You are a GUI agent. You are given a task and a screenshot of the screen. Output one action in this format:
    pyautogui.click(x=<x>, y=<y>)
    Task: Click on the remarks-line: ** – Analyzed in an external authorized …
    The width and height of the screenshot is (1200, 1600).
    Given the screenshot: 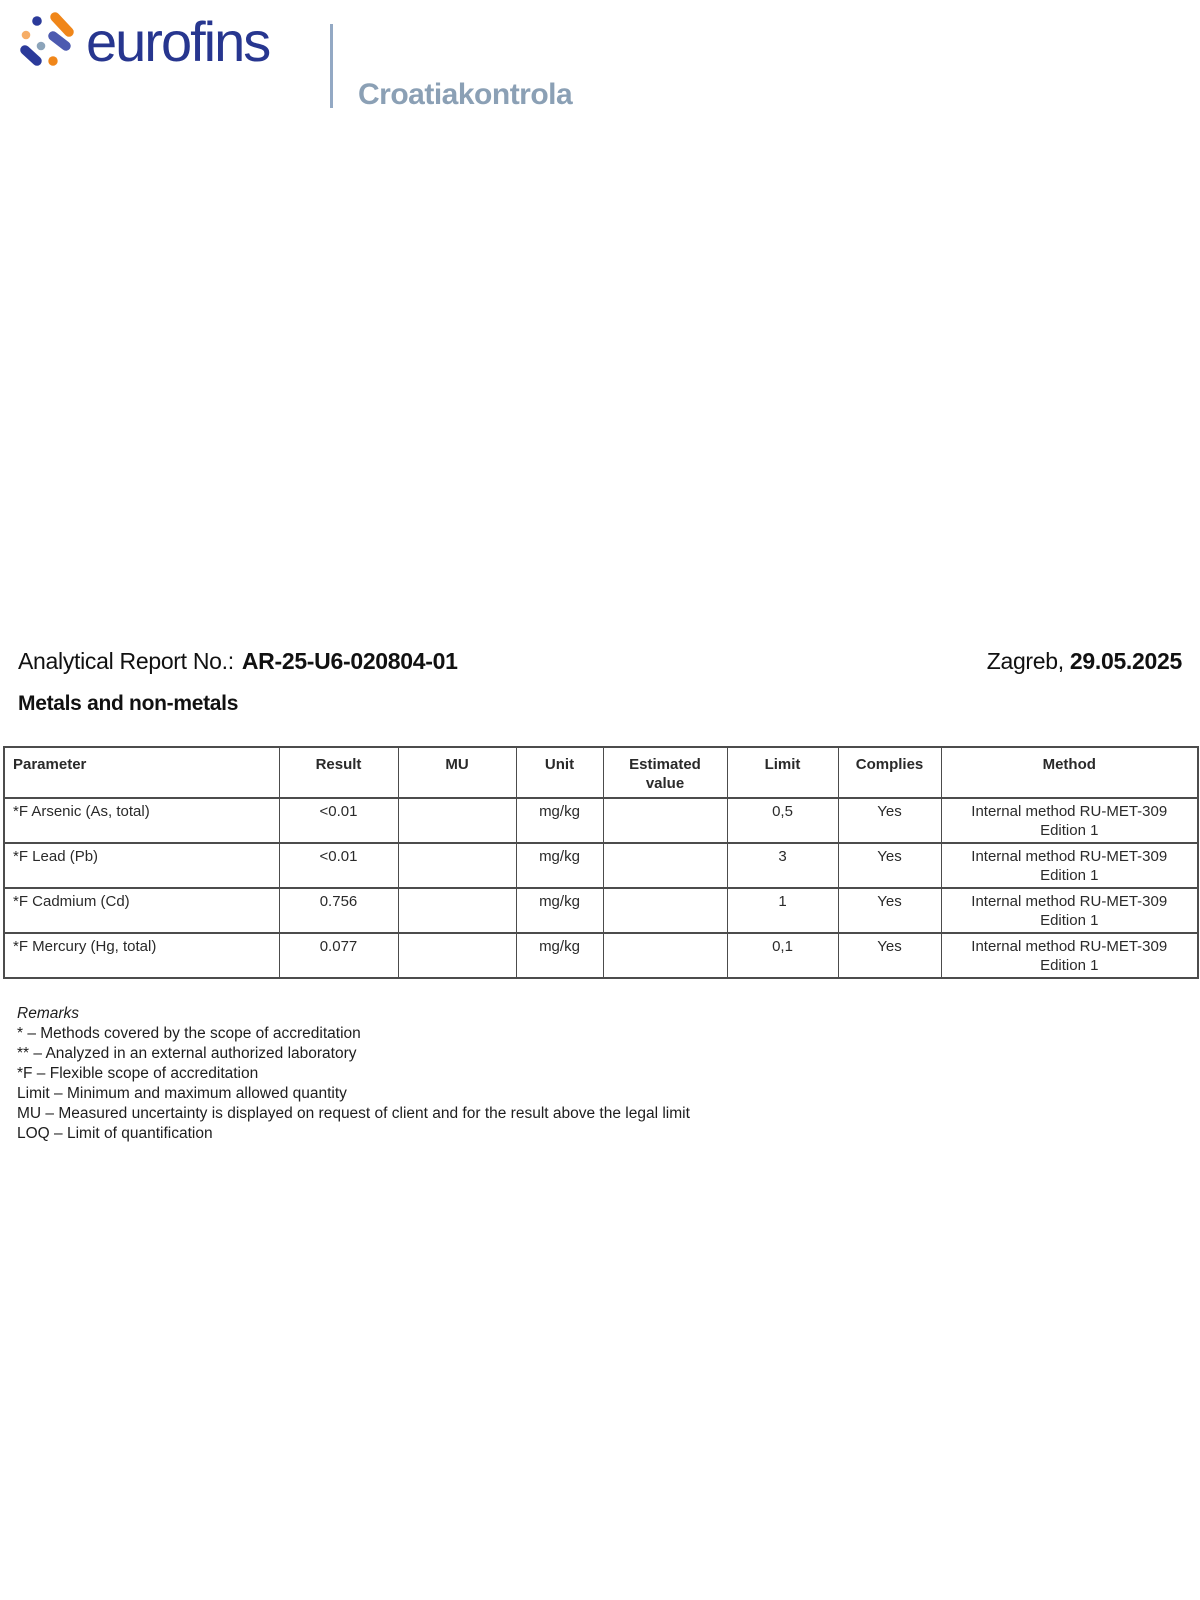 What is the action you would take?
    pyautogui.click(x=187, y=1053)
    